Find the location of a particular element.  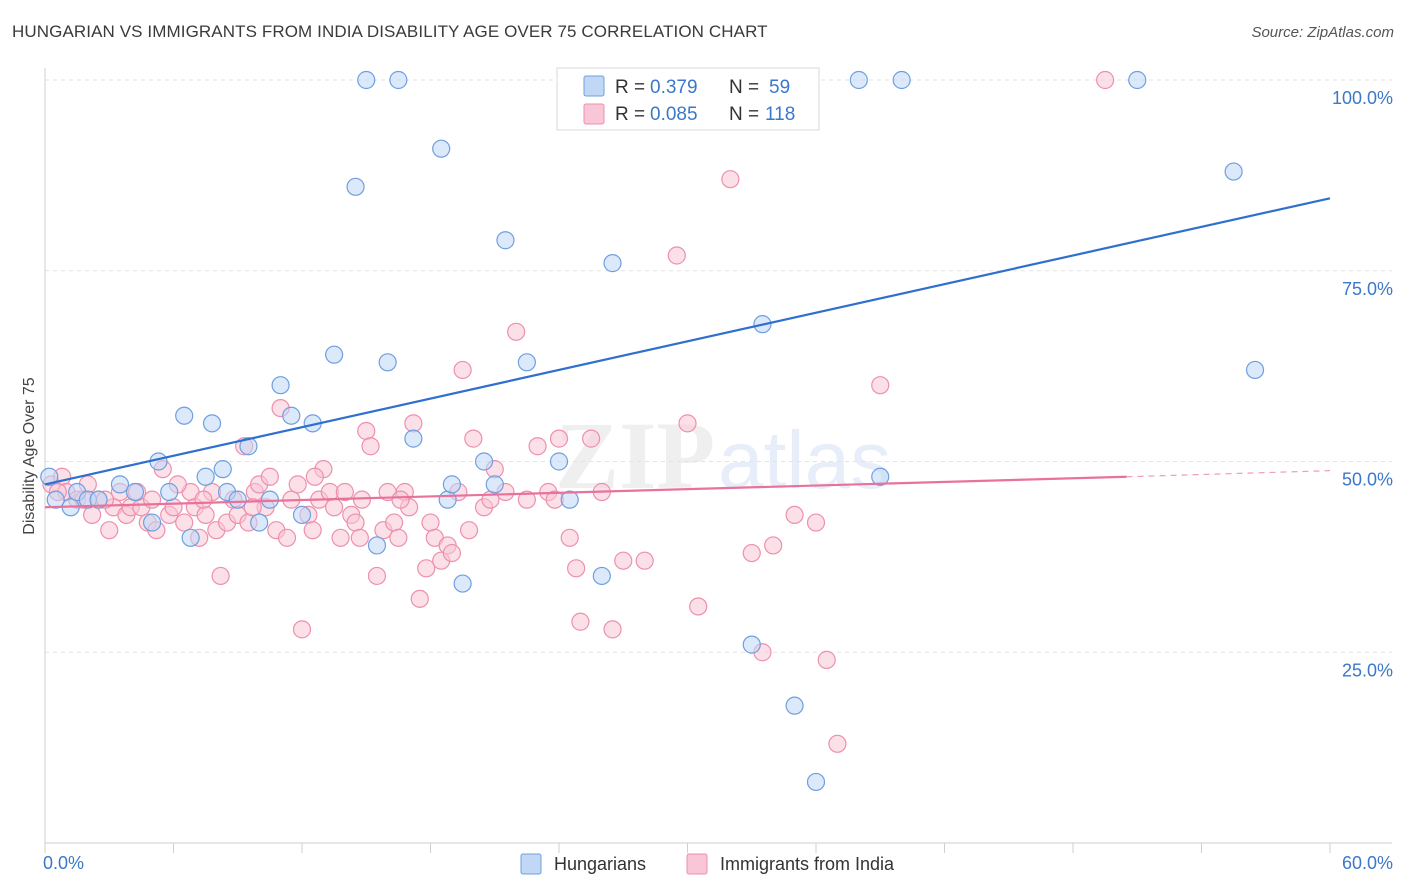

legend-r-label-2: R = is located at coordinates (630, 114).